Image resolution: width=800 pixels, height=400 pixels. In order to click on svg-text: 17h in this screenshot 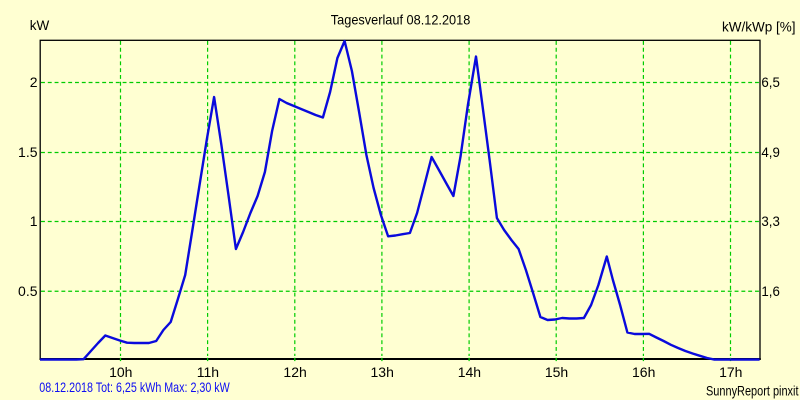, I will do `click(730, 372)`.